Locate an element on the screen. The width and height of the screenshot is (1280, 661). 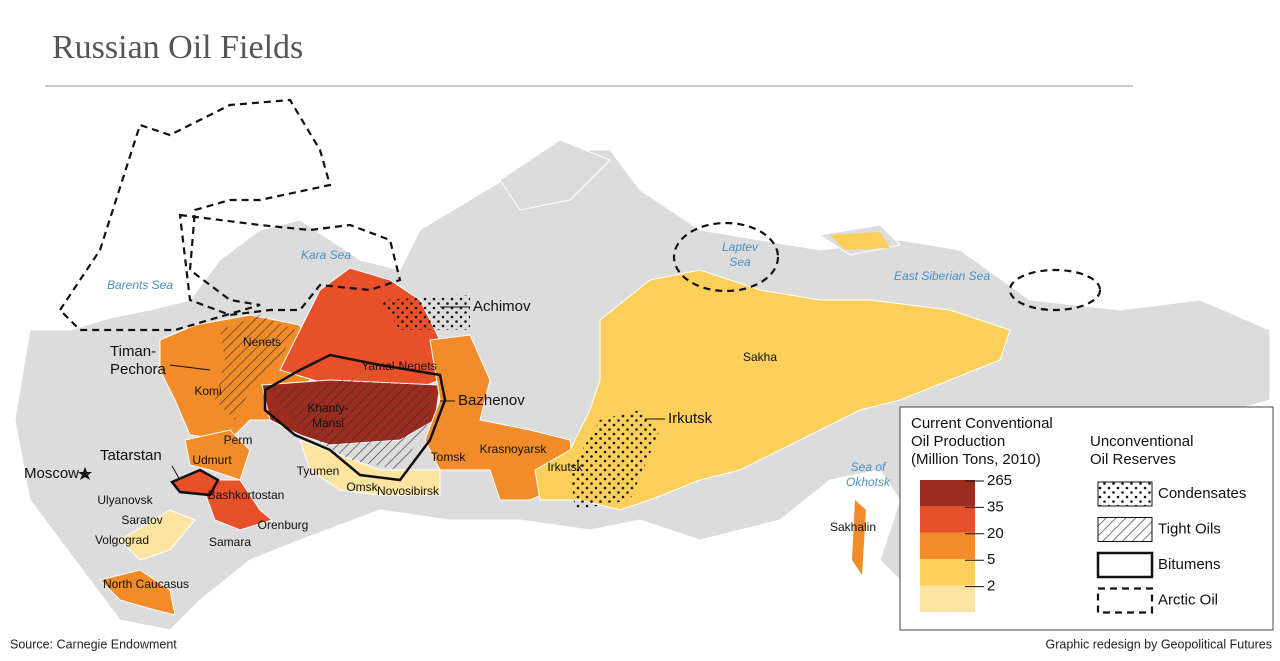
region-saratov-volgograd is located at coordinates (157, 535).